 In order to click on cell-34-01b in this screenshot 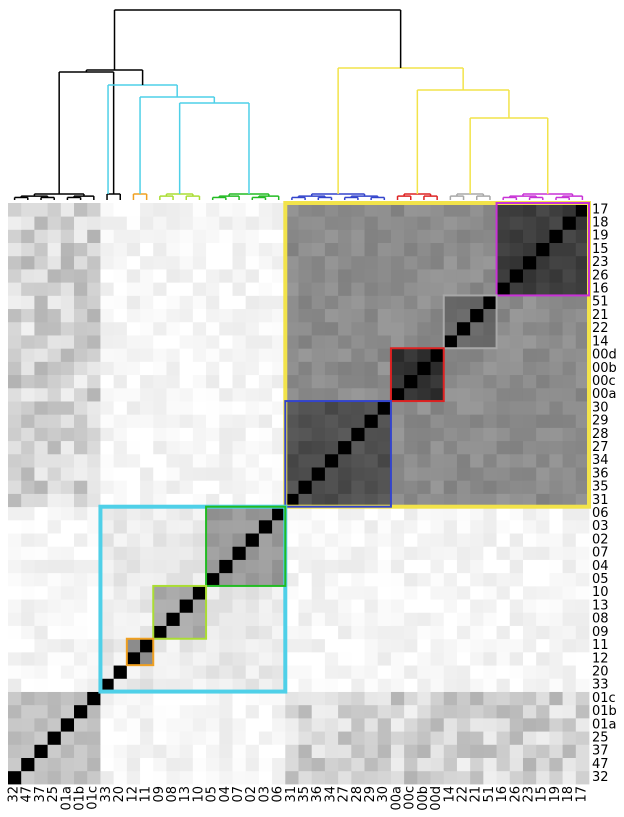, I will do `click(81, 460)`.